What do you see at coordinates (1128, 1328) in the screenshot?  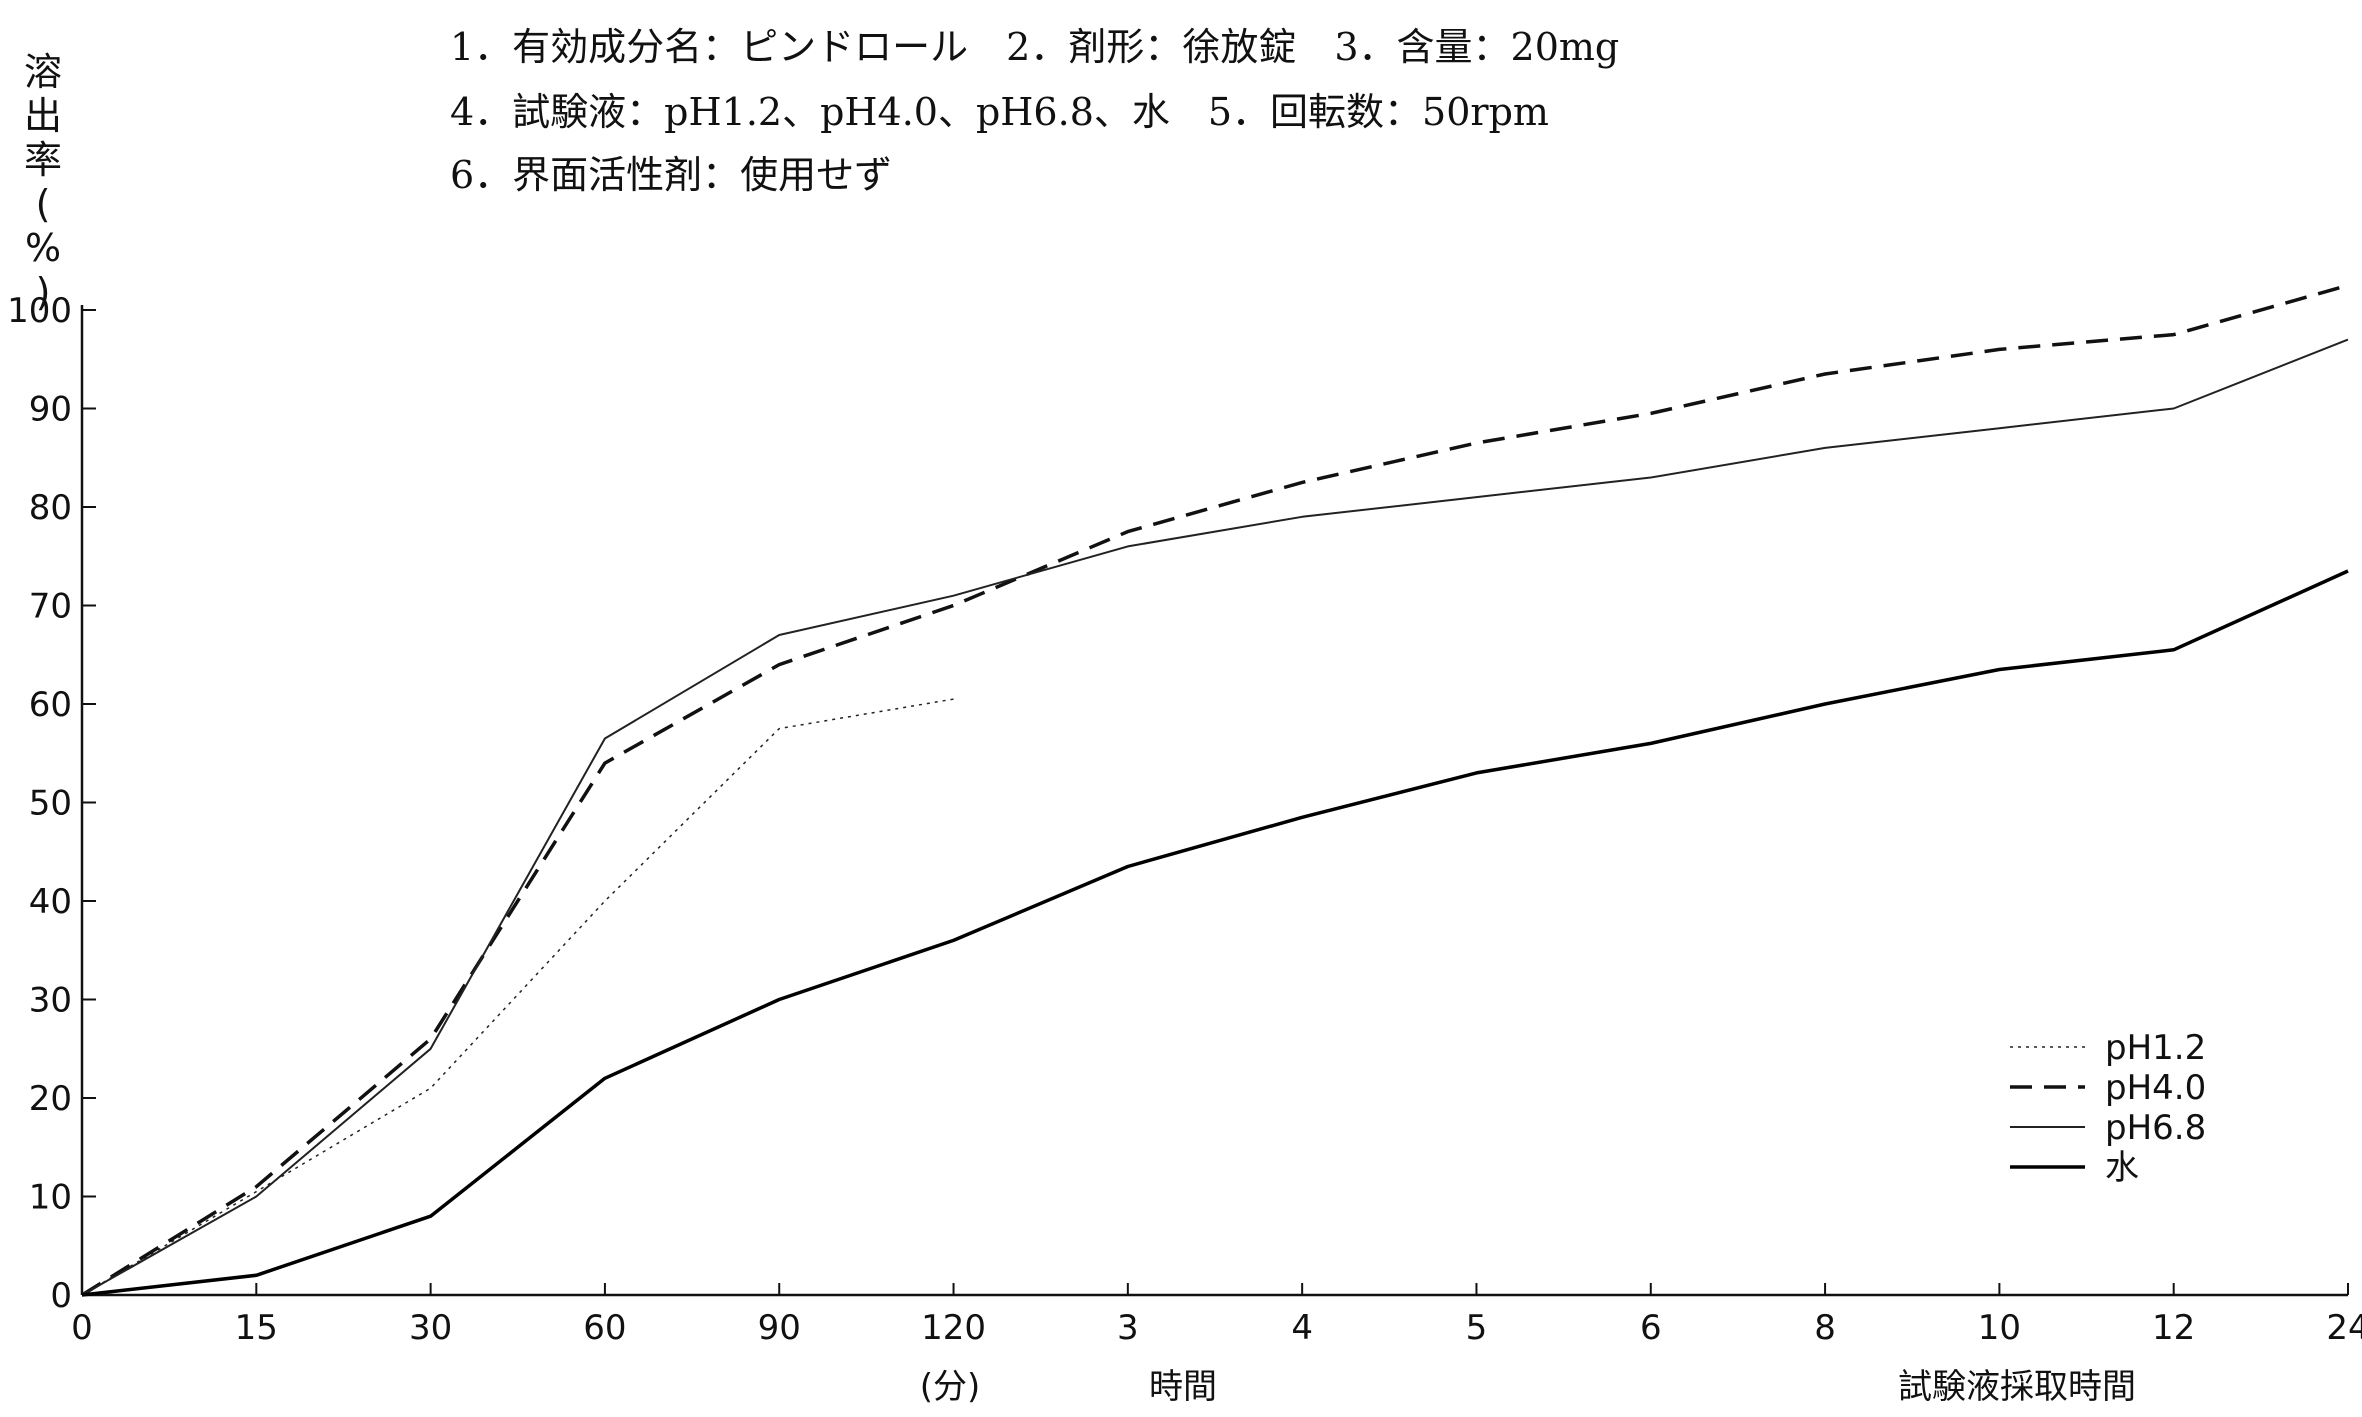 I see `x-tick-label: 3` at bounding box center [1128, 1328].